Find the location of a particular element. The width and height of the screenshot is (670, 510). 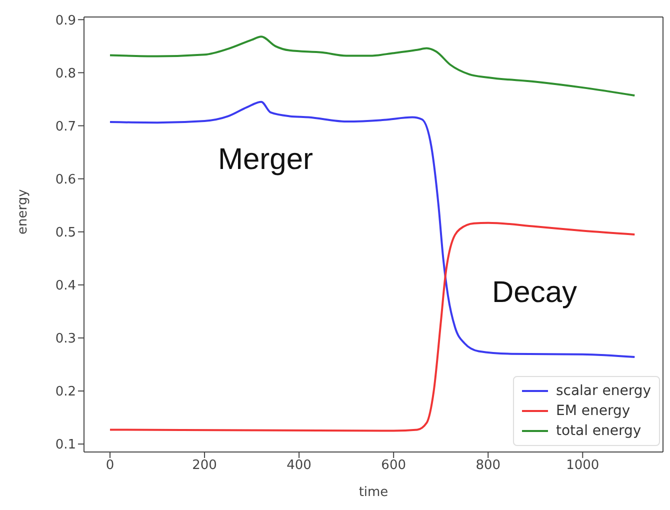

y-tick-label: 0.8 is located at coordinates (65, 74).